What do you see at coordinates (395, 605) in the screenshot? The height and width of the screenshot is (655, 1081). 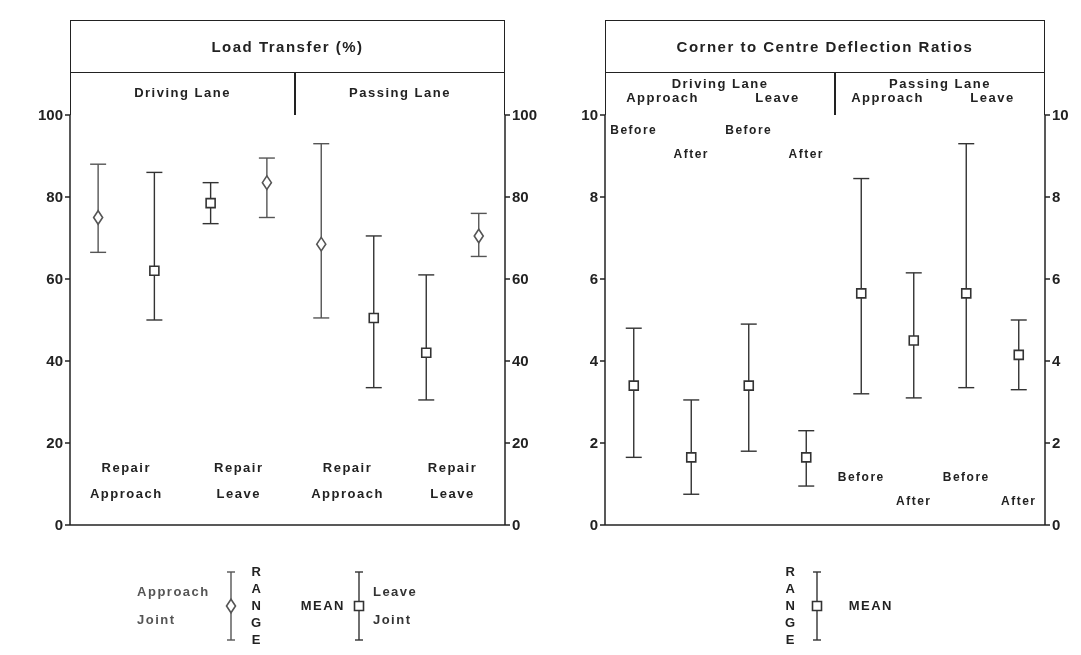 I see `legend-label: Leave Joint` at bounding box center [395, 605].